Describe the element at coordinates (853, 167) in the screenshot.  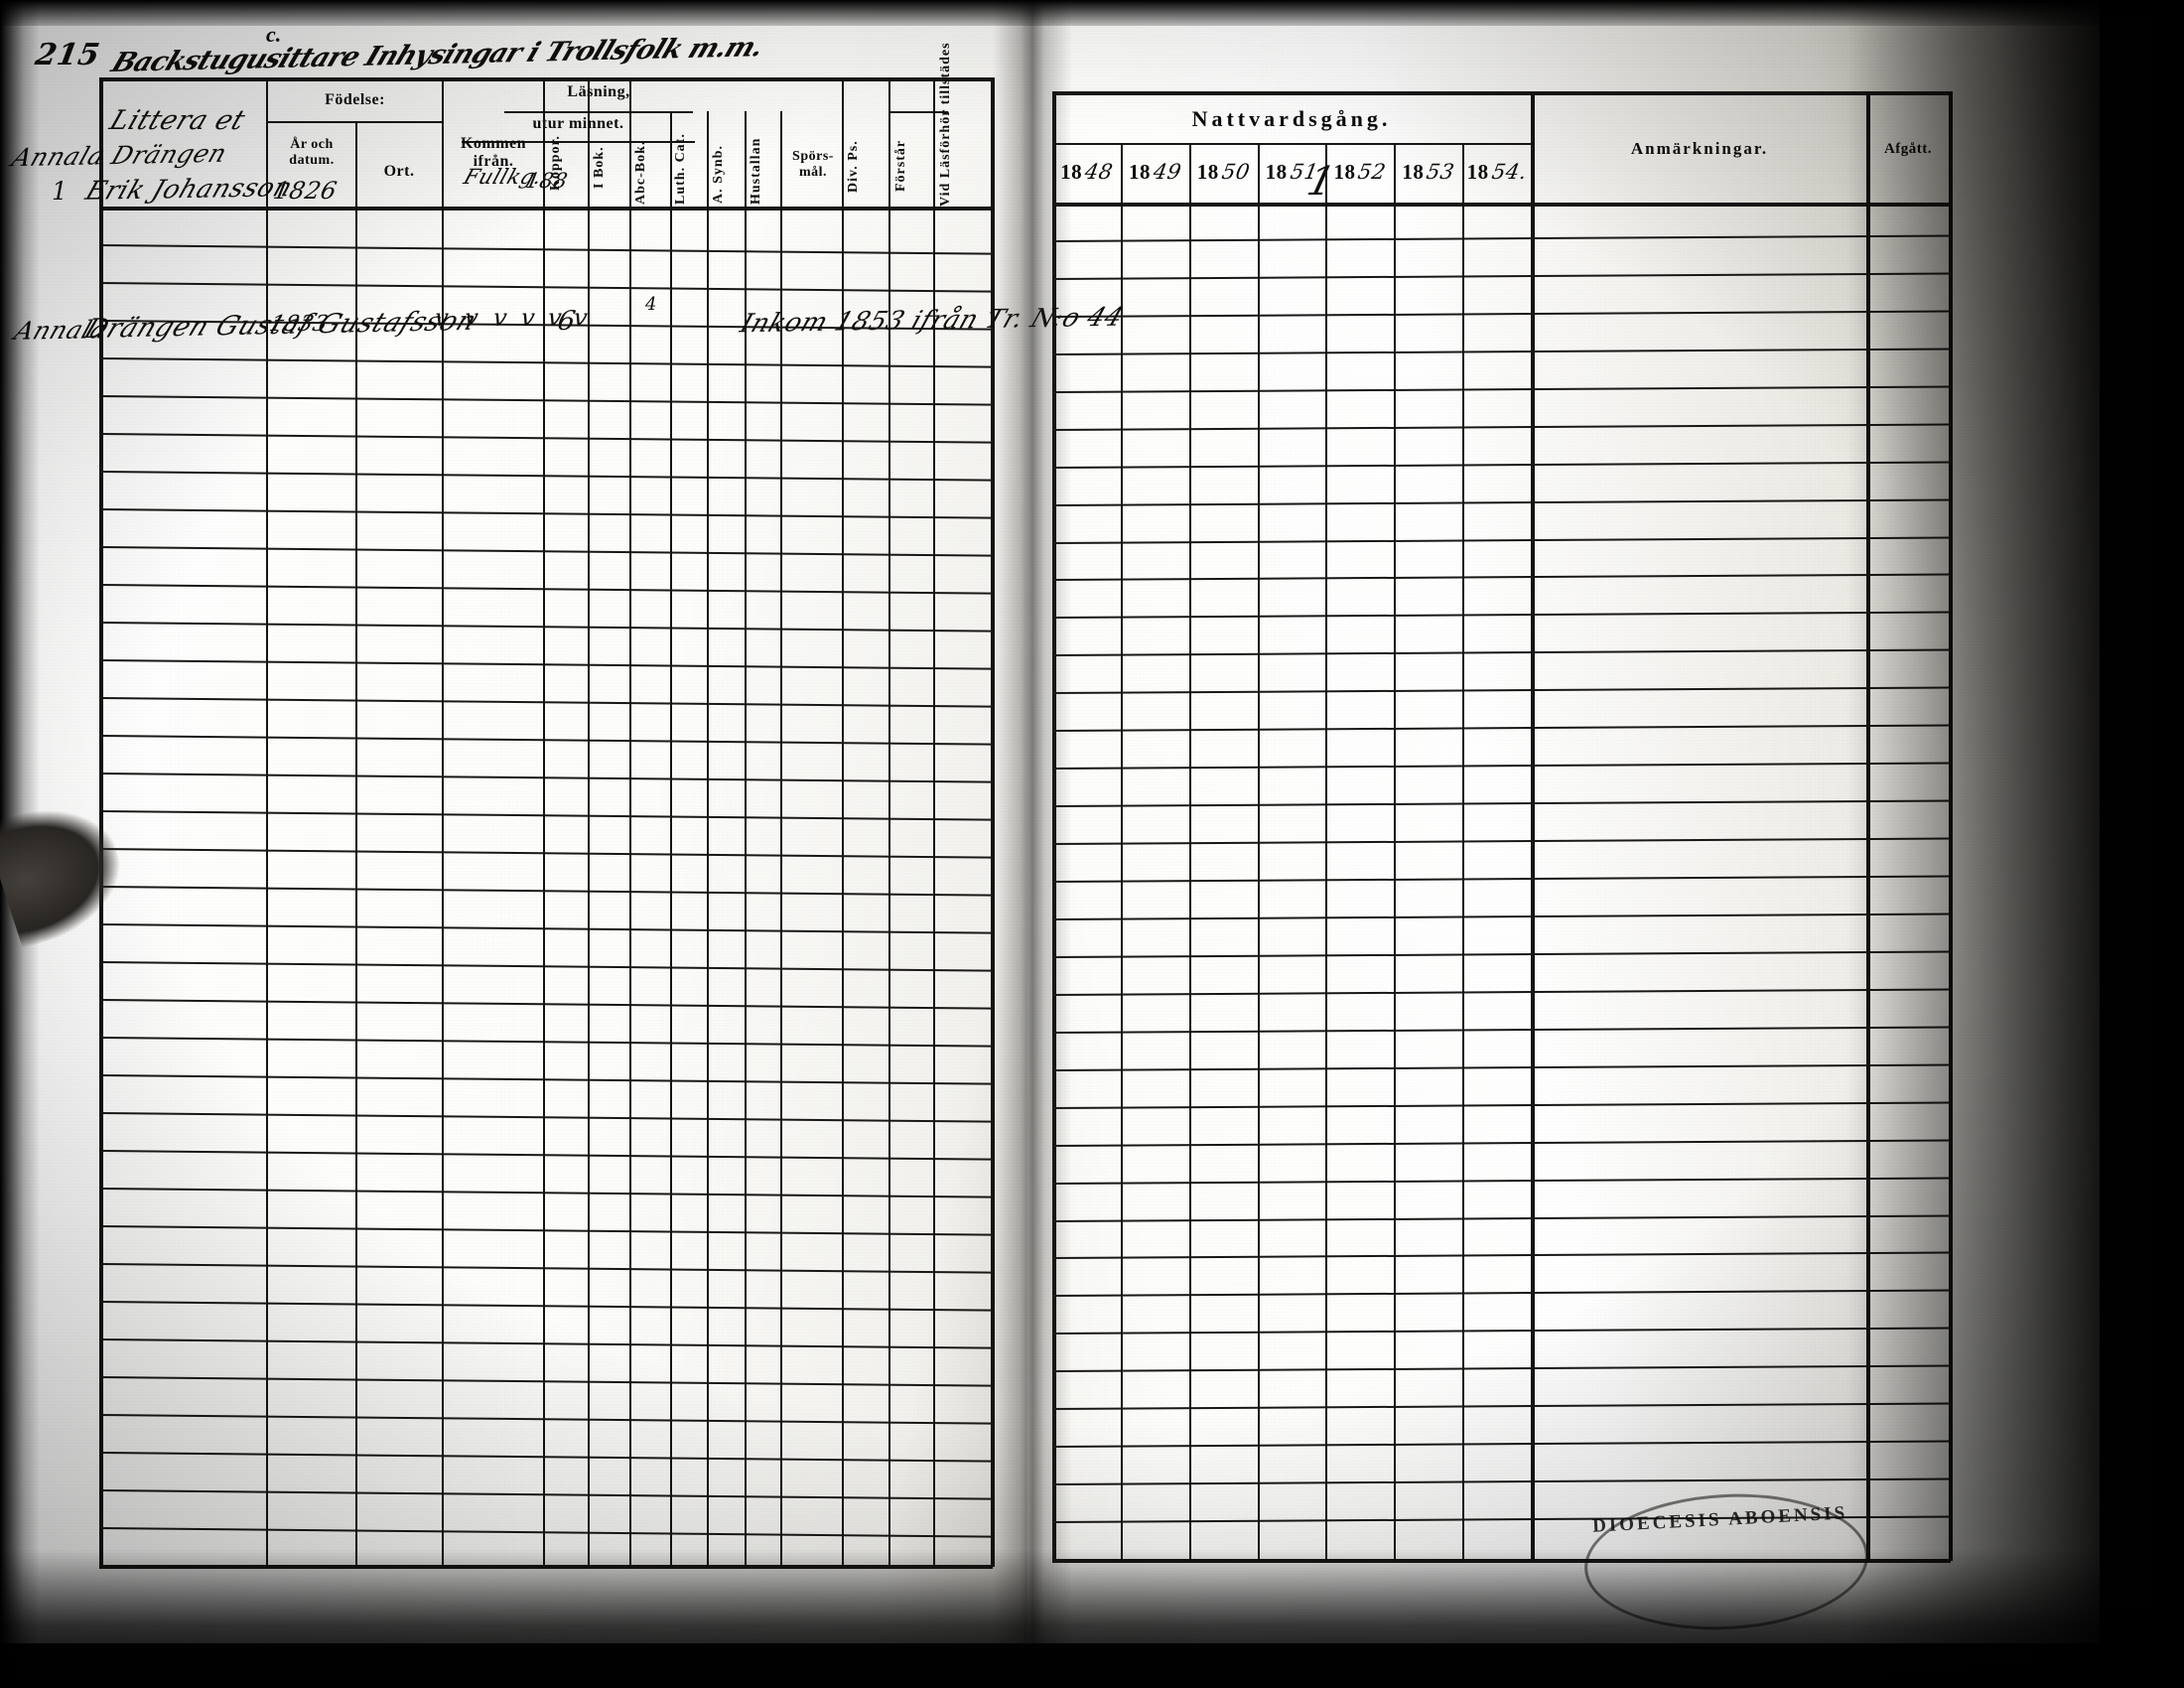
I see `col-header-div-ps: Div. Ps.` at that location.